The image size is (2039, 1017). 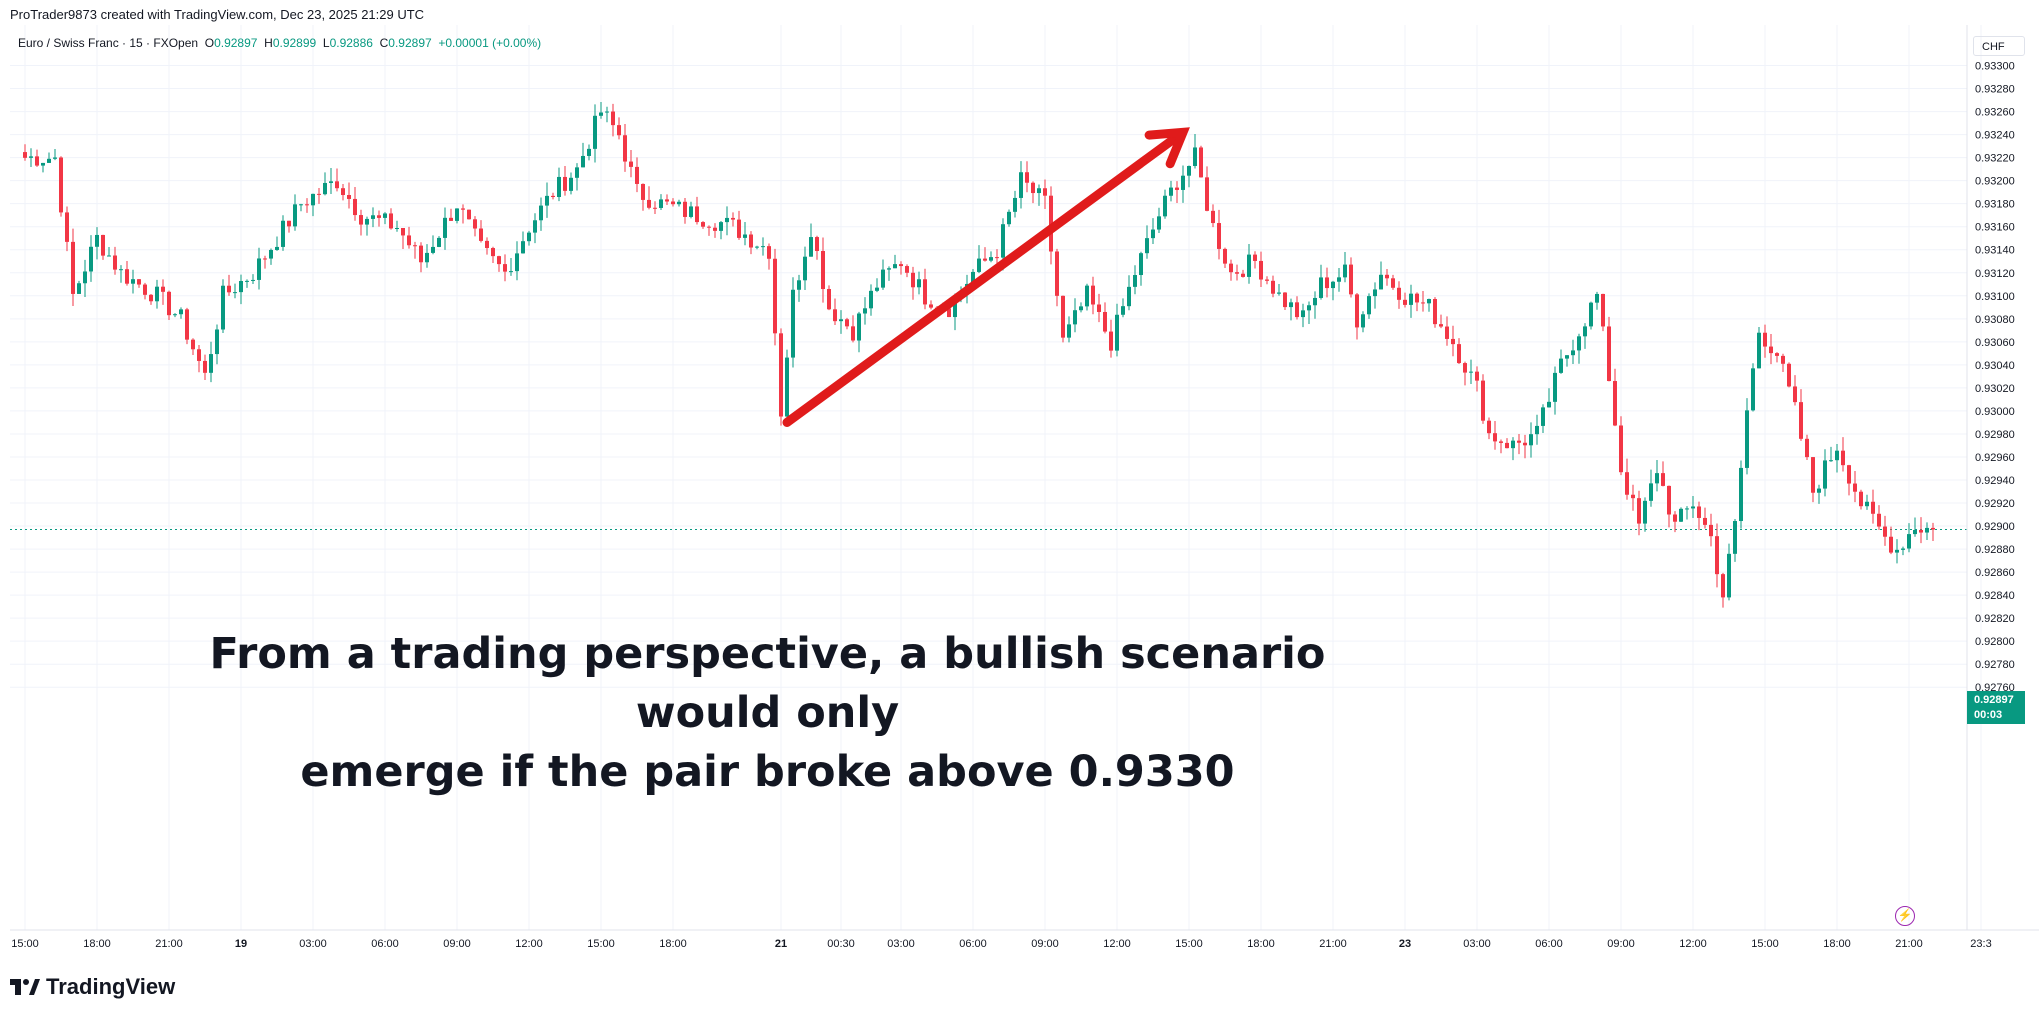 I want to click on brand-name: TradingView, so click(x=111, y=986).